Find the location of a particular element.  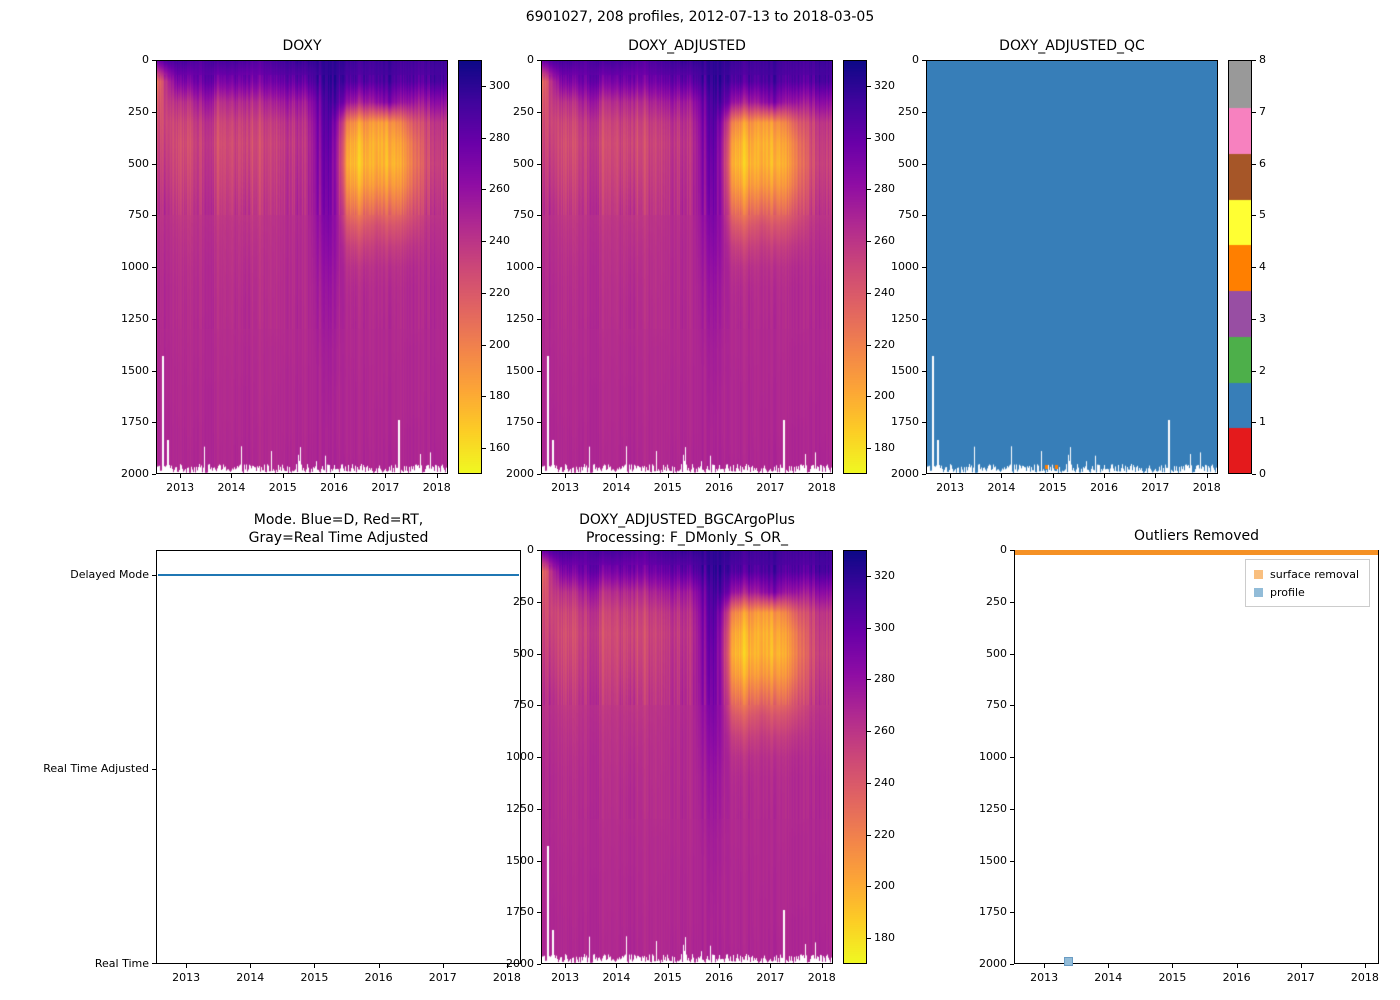

bgc-y-ticklabel: 500 is located at coordinates (523, 653).